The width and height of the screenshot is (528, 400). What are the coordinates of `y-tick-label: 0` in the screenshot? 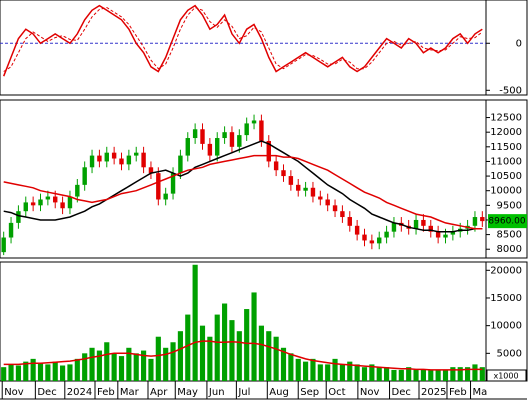 It's located at (519, 43).